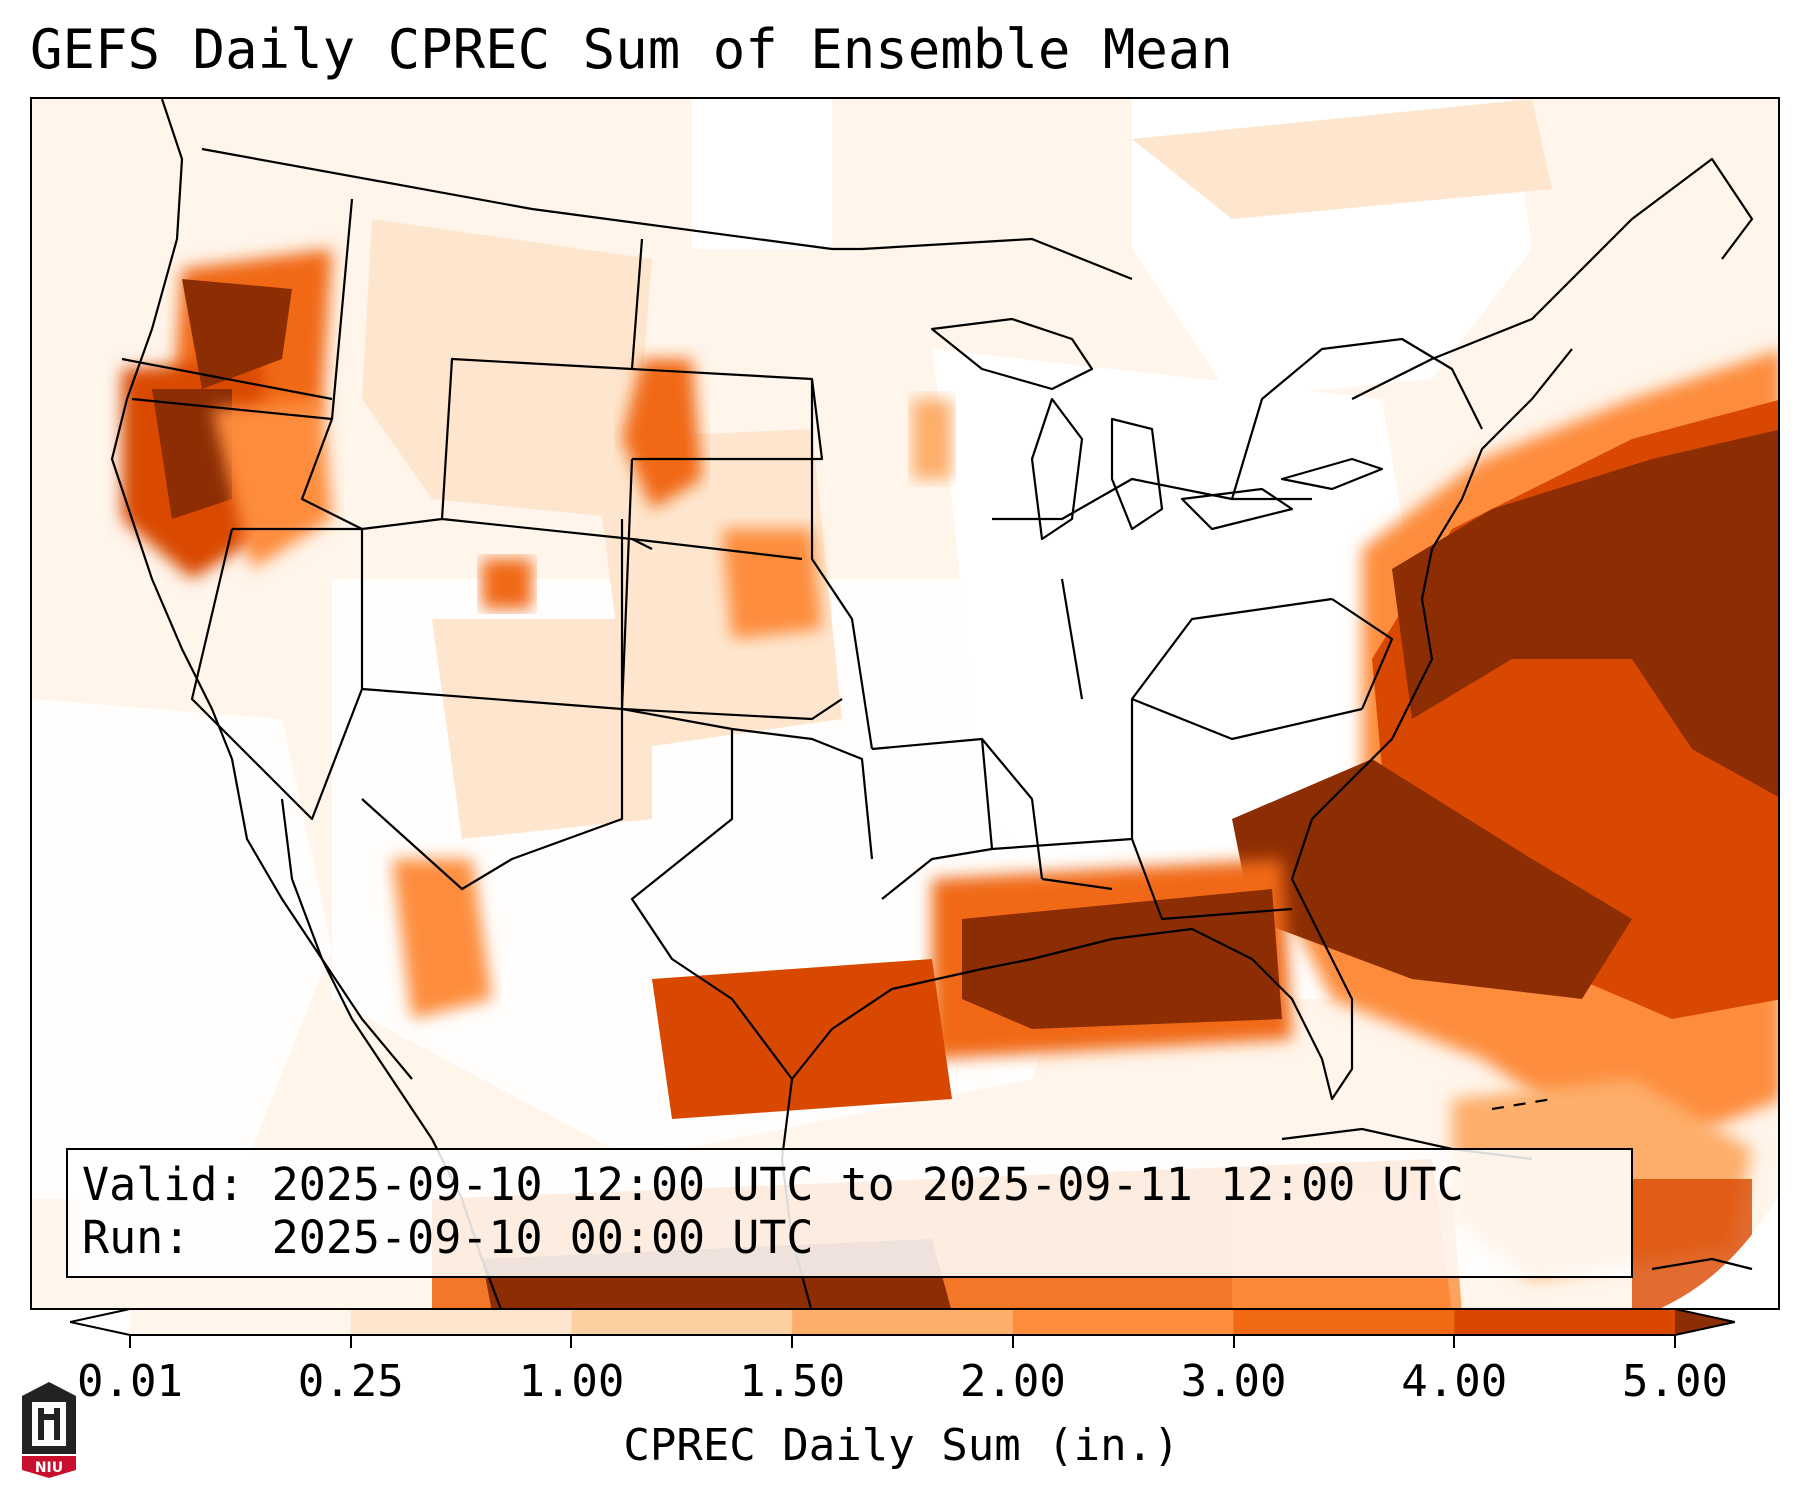 This screenshot has height=1500, width=1803. I want to click on colorbar-tick-label: 2.00, so click(1012, 1381).